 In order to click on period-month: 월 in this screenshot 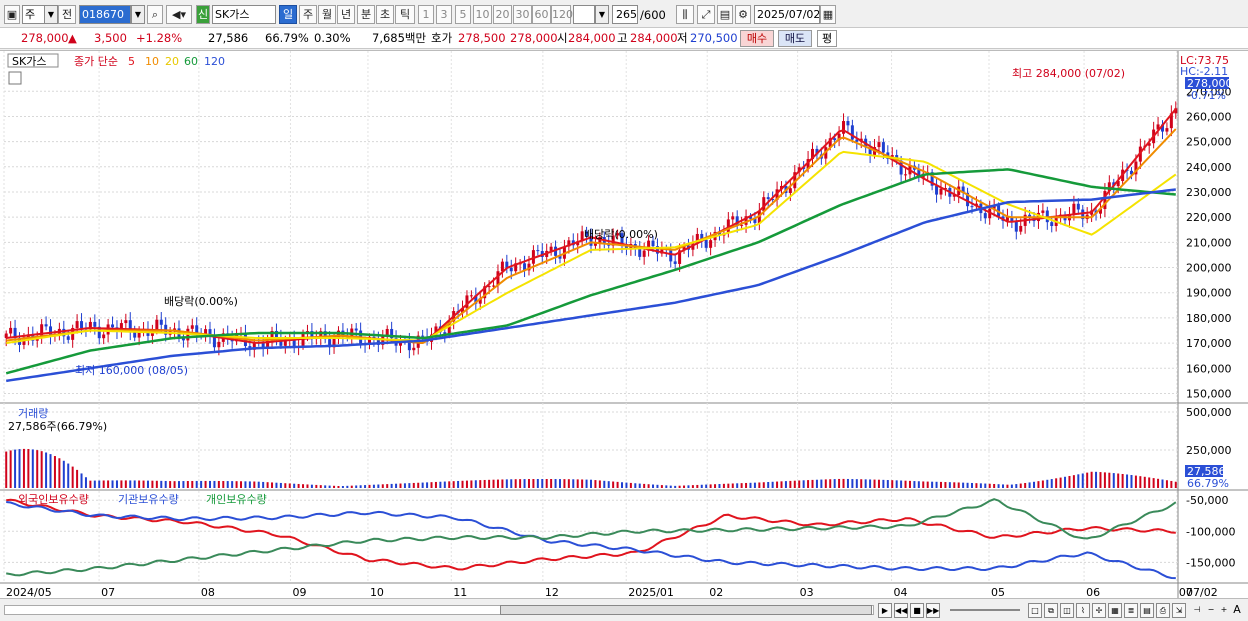, I will do `click(327, 14)`.